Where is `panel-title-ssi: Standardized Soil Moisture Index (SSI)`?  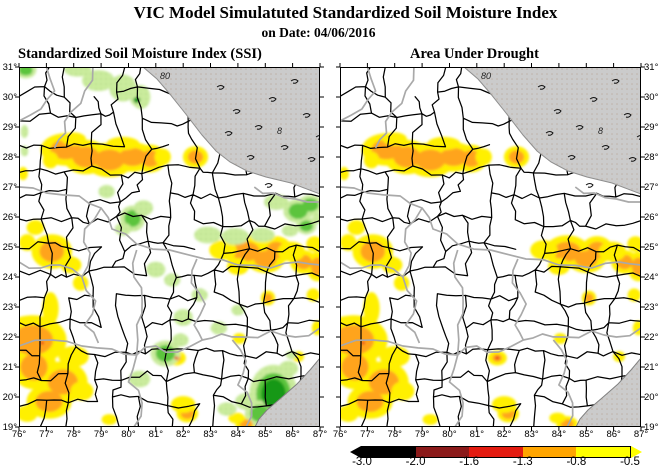 panel-title-ssi: Standardized Soil Moisture Index (SSI) is located at coordinates (140, 54).